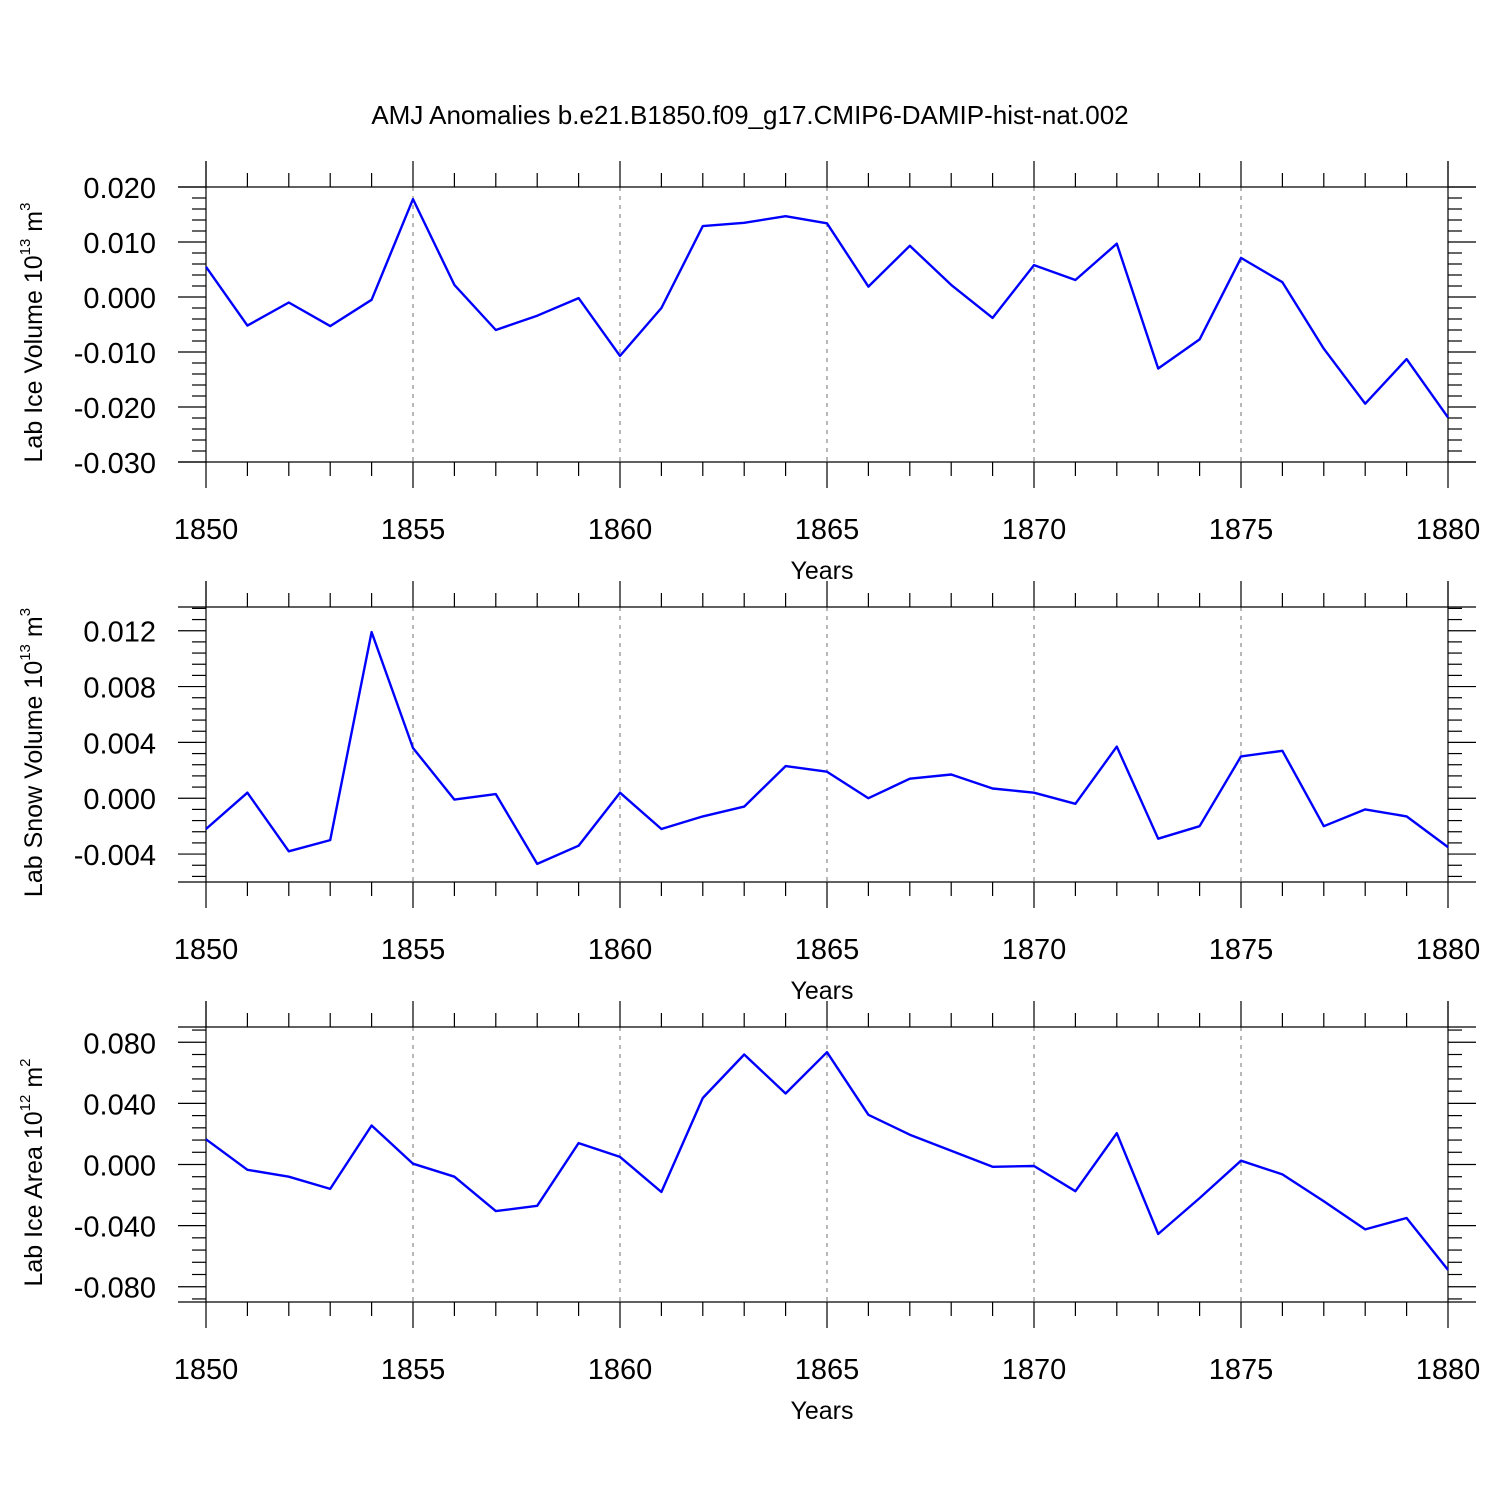 This screenshot has height=1500, width=1500. I want to click on y-axis-title: Lab Ice Volume 1013 m3, so click(32, 333).